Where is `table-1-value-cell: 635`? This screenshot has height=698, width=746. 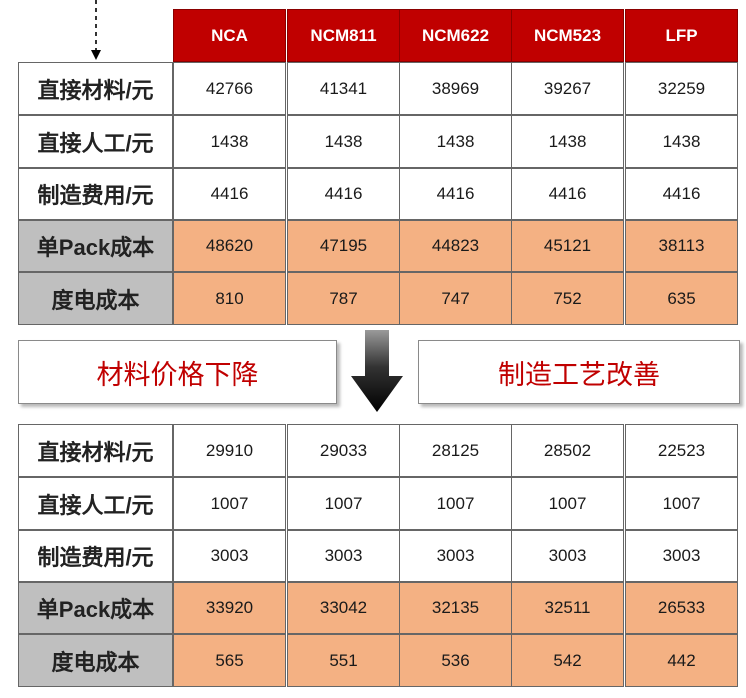
table-1-value-cell: 635 is located at coordinates (681, 298).